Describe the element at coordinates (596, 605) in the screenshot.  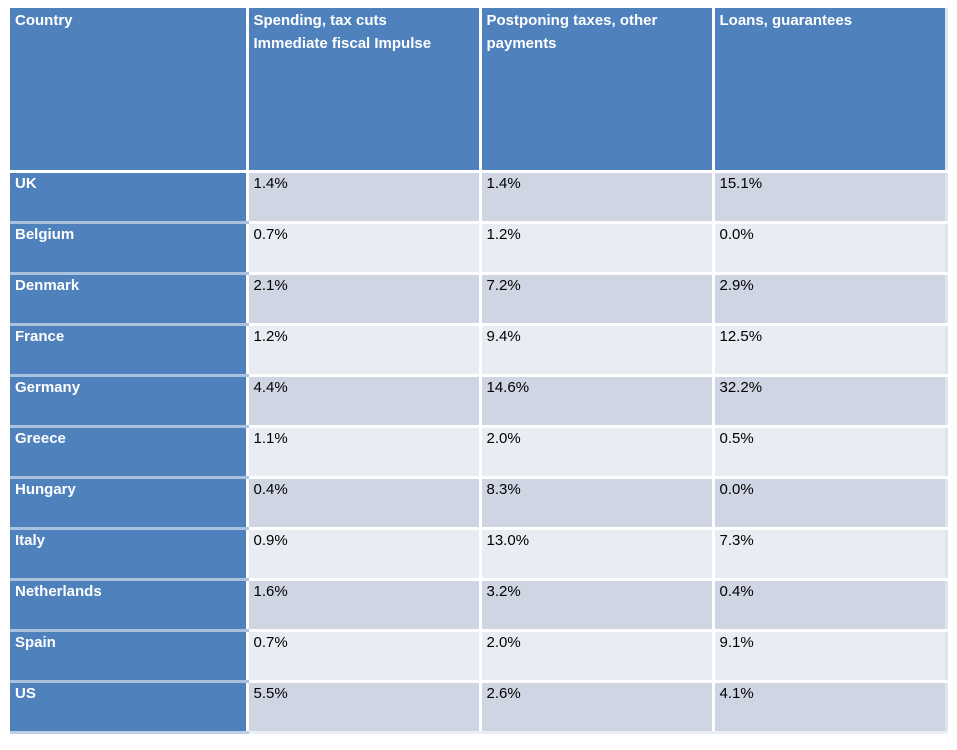
I see `value-cell: 3.2%` at that location.